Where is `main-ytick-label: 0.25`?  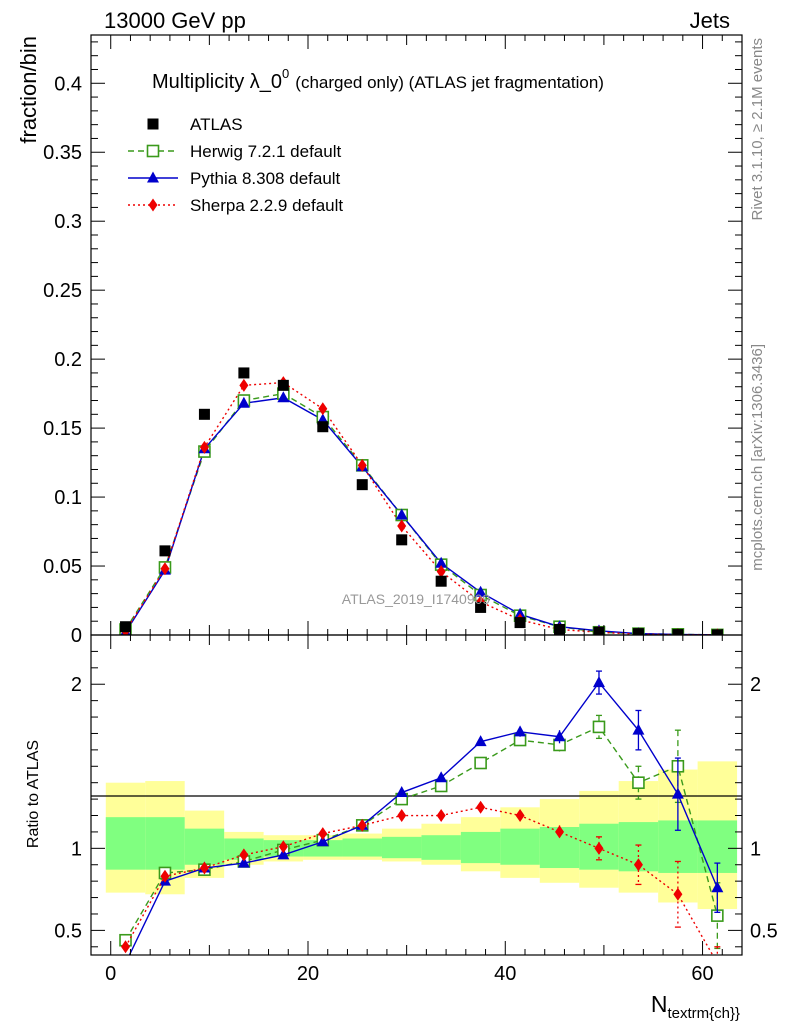
main-ytick-label: 0.25 is located at coordinates (62, 291).